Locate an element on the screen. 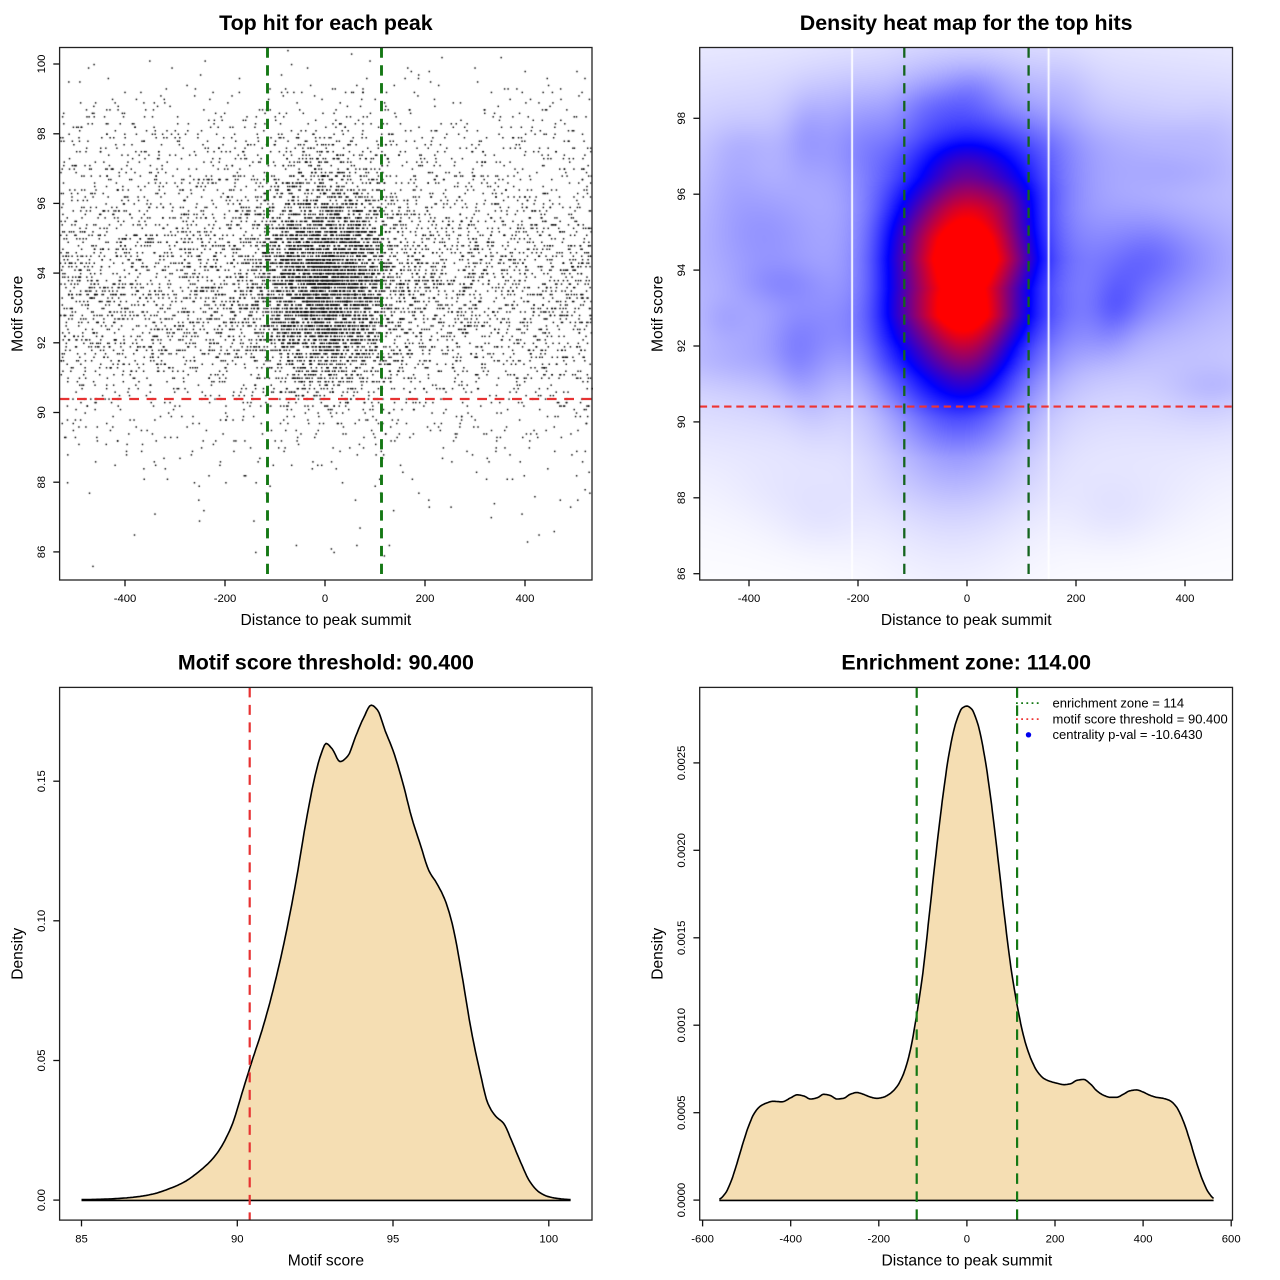  svg-text: Top hit for each peak is located at coordinates (326, 23).